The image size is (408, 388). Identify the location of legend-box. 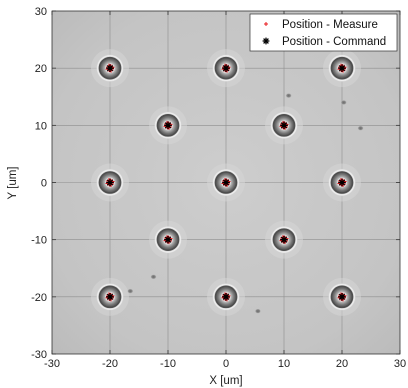
(323, 32).